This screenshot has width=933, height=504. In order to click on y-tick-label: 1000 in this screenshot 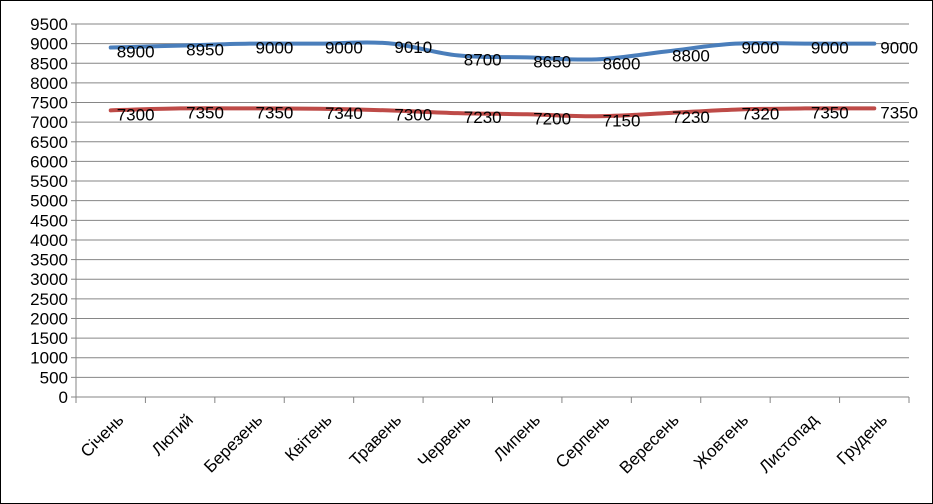, I will do `click(49, 358)`.